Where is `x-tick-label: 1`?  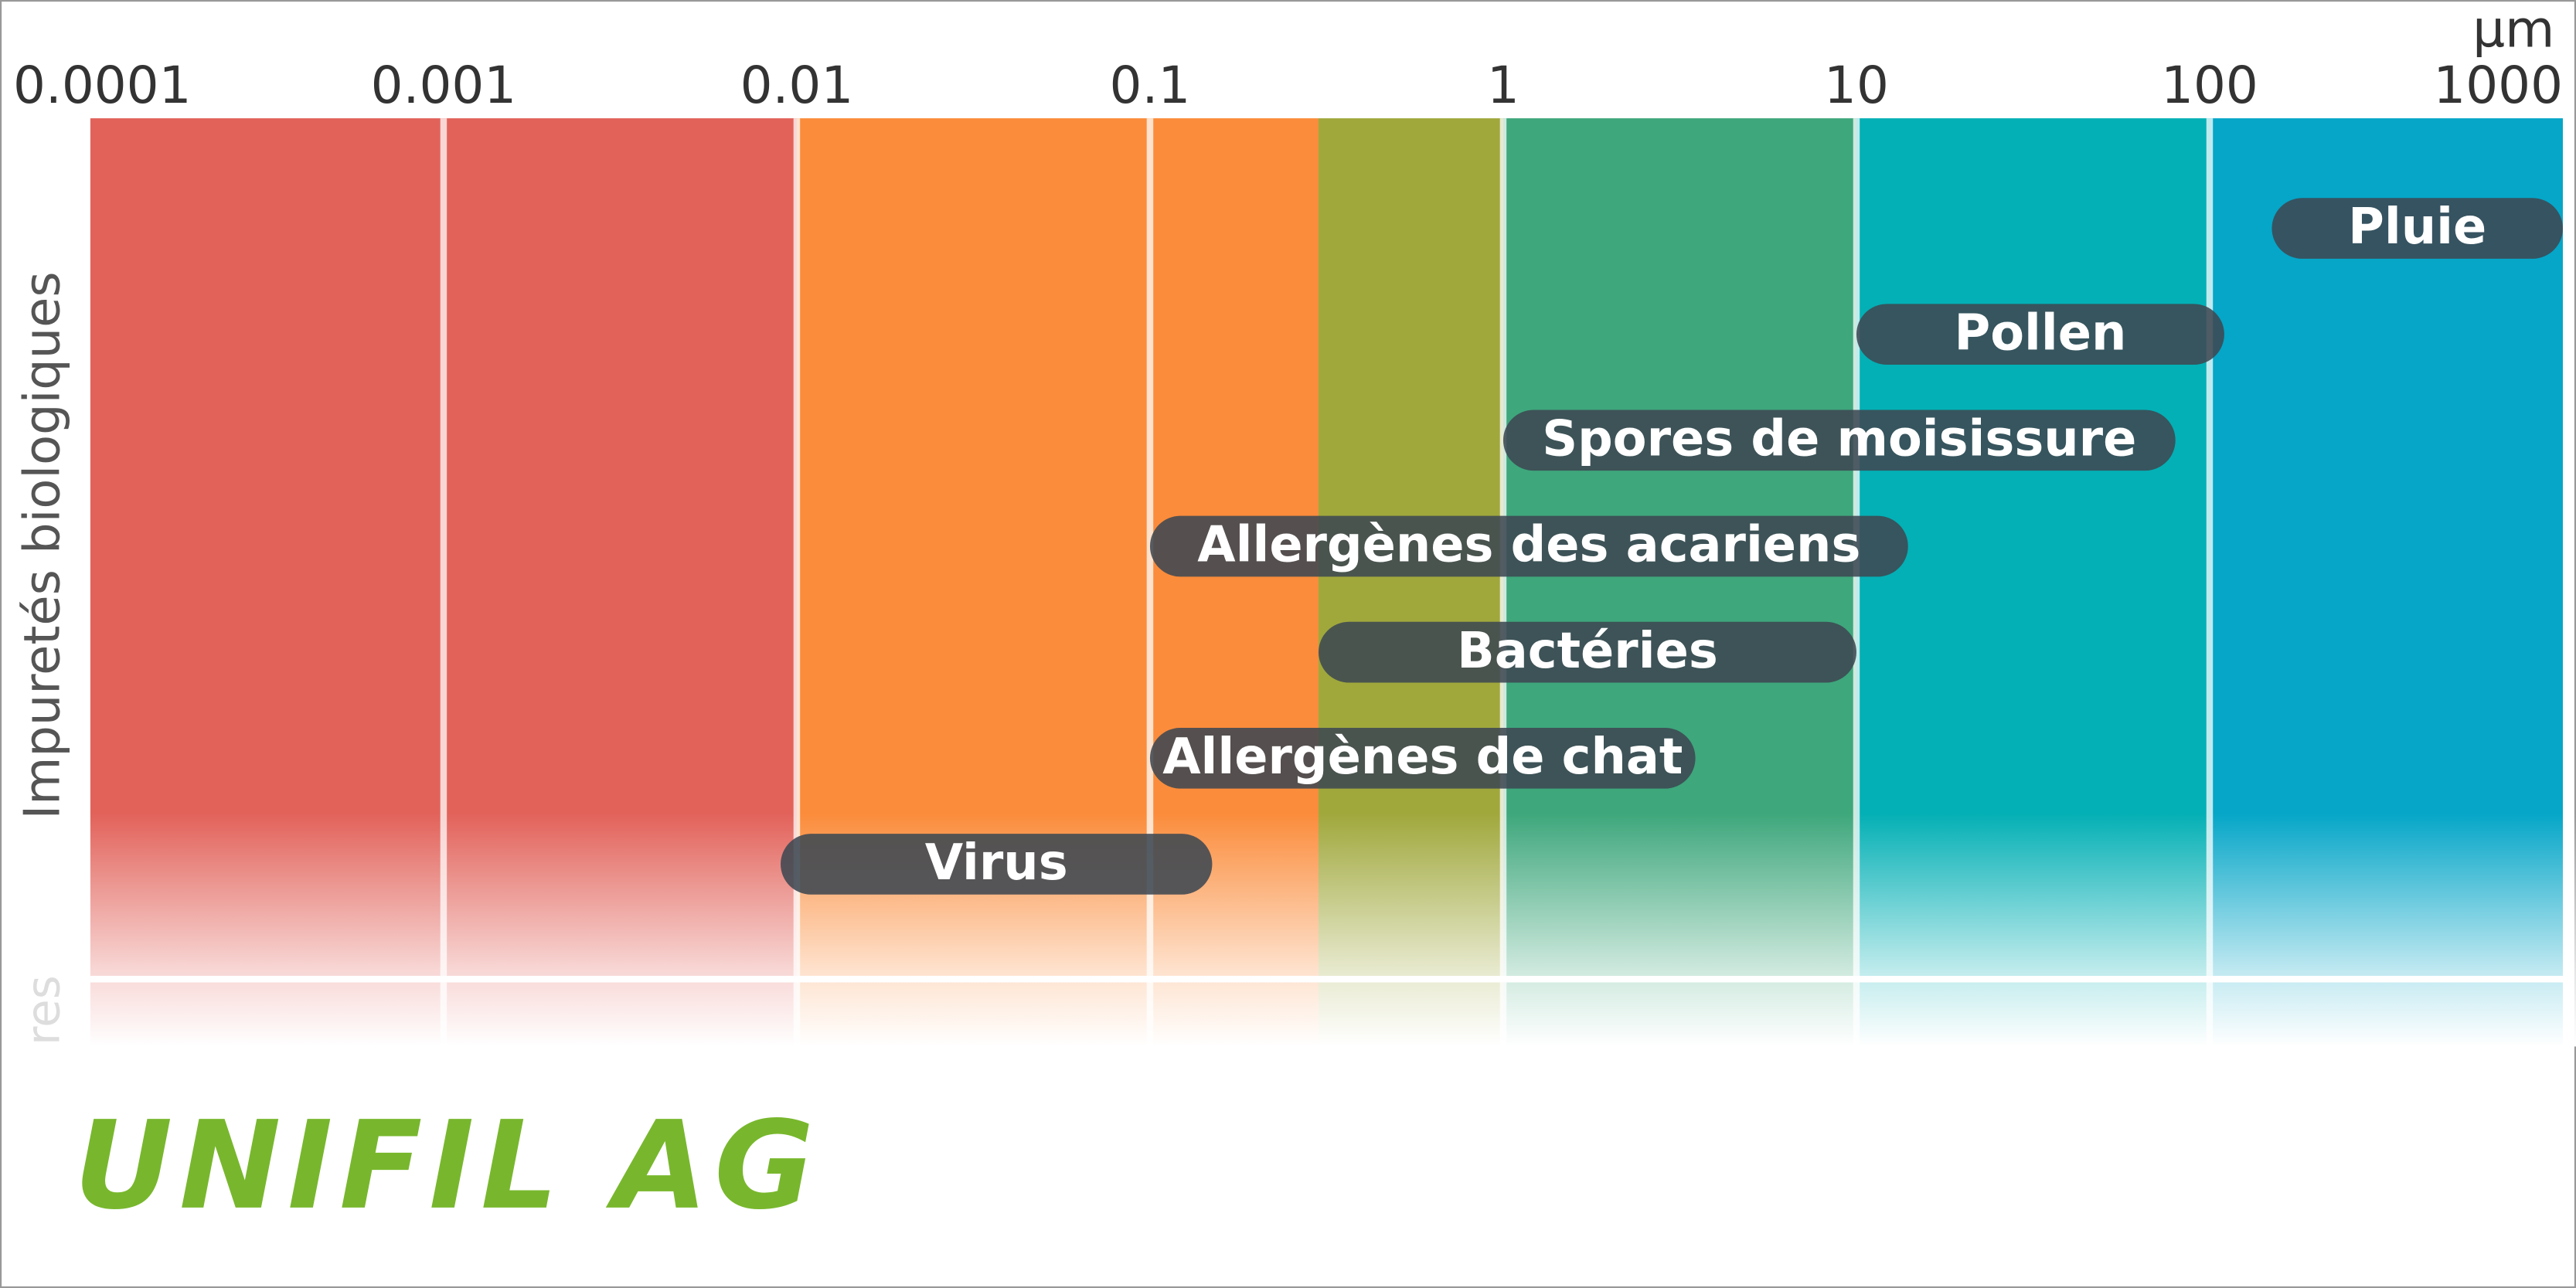
x-tick-label: 1 is located at coordinates (1503, 85).